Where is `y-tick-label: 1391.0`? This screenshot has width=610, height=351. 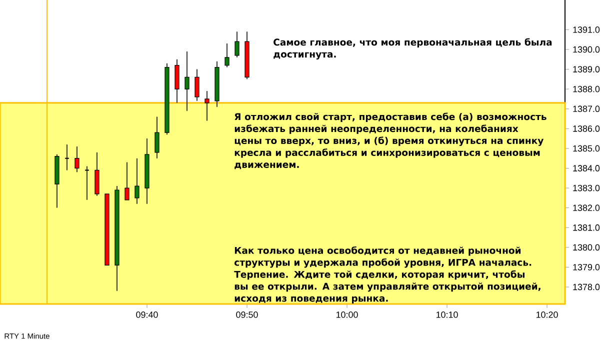 y-tick-label: 1391.0 is located at coordinates (586, 29).